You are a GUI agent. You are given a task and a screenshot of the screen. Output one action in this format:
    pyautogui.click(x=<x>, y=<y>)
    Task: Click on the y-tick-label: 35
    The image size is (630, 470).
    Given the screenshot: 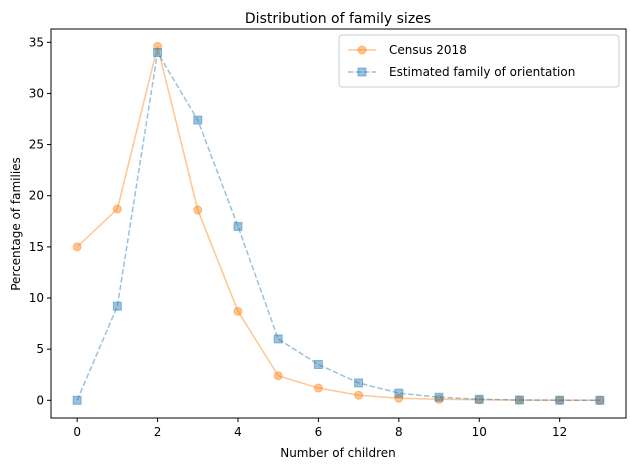 What is the action you would take?
    pyautogui.click(x=36, y=42)
    